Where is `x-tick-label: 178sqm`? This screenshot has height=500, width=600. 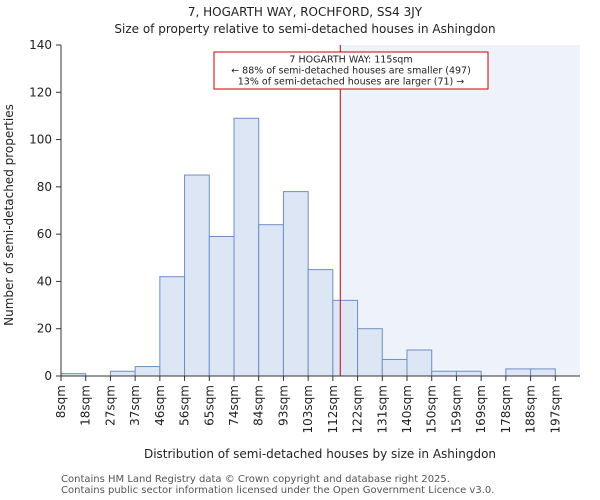
x-tick-label: 178sqm is located at coordinates (506, 409).